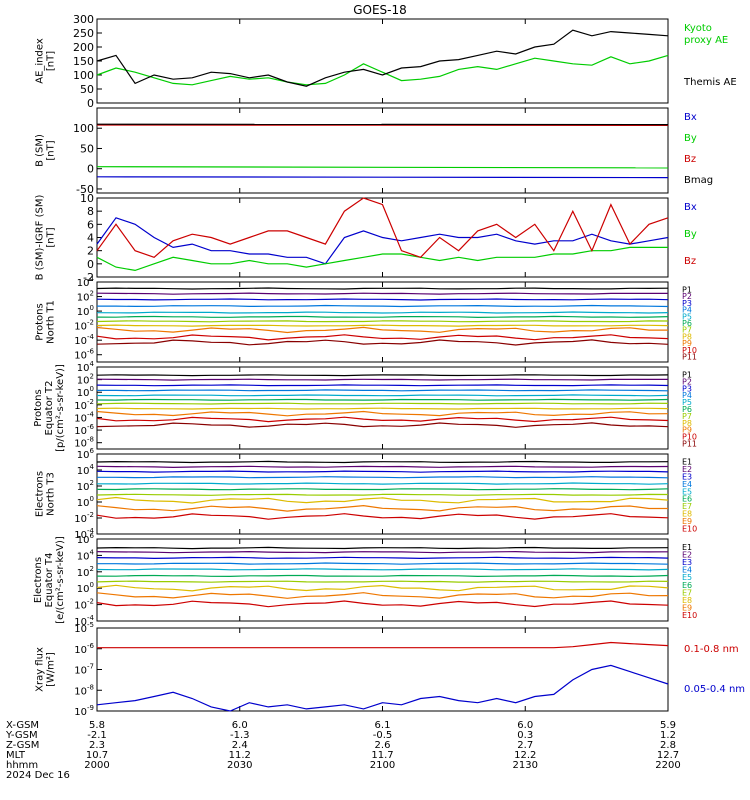  What do you see at coordinates (40, 238) in the screenshot?
I see `y-axis-label: B (SM)-IGRF (SM)` at bounding box center [40, 238].